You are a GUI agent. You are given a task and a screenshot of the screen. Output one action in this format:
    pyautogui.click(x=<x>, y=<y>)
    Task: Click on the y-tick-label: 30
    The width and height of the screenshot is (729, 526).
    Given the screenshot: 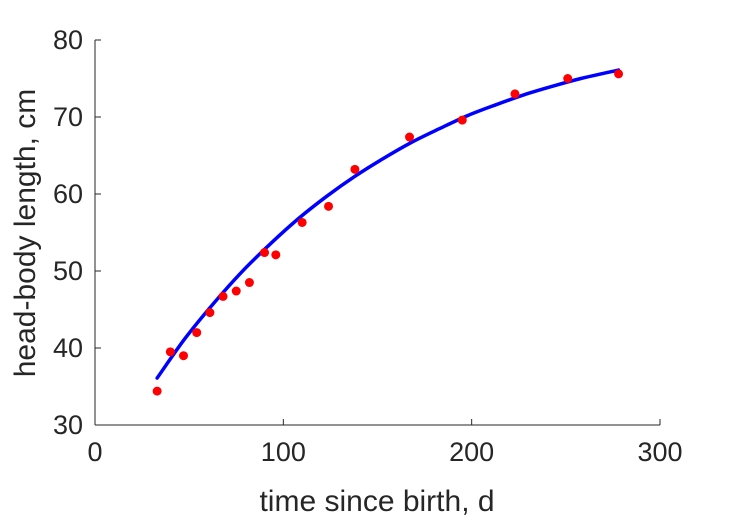 What is the action you would take?
    pyautogui.click(x=68, y=425)
    